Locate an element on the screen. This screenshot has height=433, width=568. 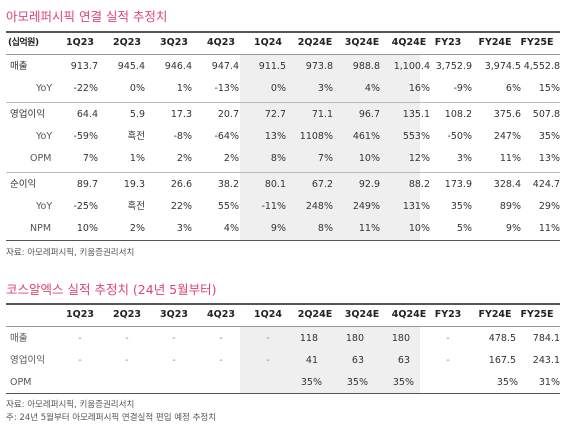
cell: 947.4 is located at coordinates (225, 66).